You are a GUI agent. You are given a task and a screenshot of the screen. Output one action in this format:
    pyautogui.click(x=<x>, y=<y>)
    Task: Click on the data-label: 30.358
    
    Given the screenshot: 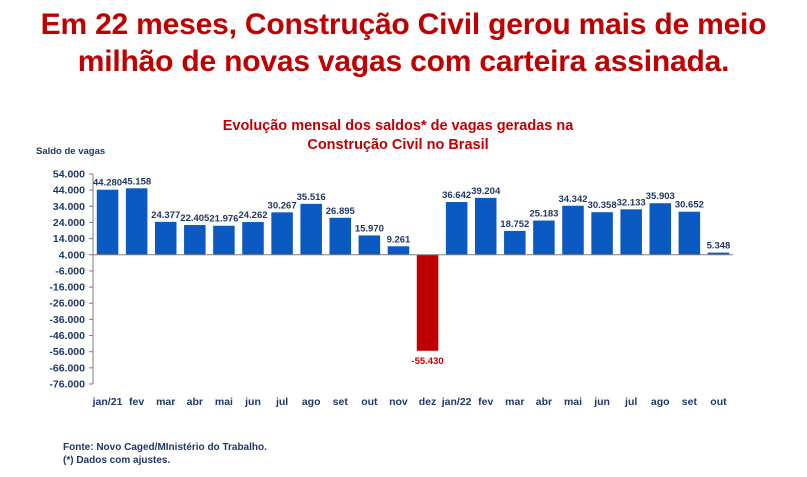 What is the action you would take?
    pyautogui.click(x=602, y=205)
    